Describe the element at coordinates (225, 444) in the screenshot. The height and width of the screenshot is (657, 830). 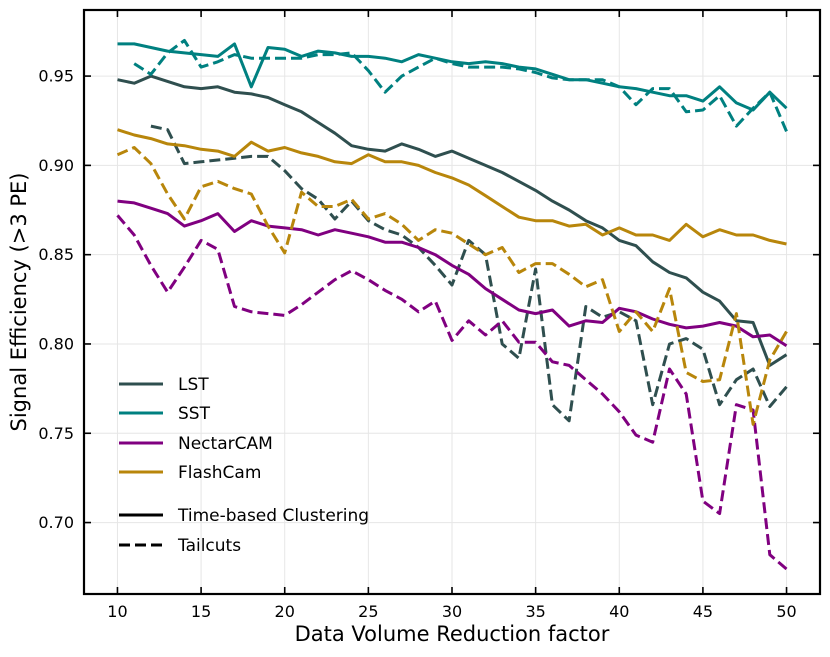
I see `legend-label-nectarcam: NectarCAM` at that location.